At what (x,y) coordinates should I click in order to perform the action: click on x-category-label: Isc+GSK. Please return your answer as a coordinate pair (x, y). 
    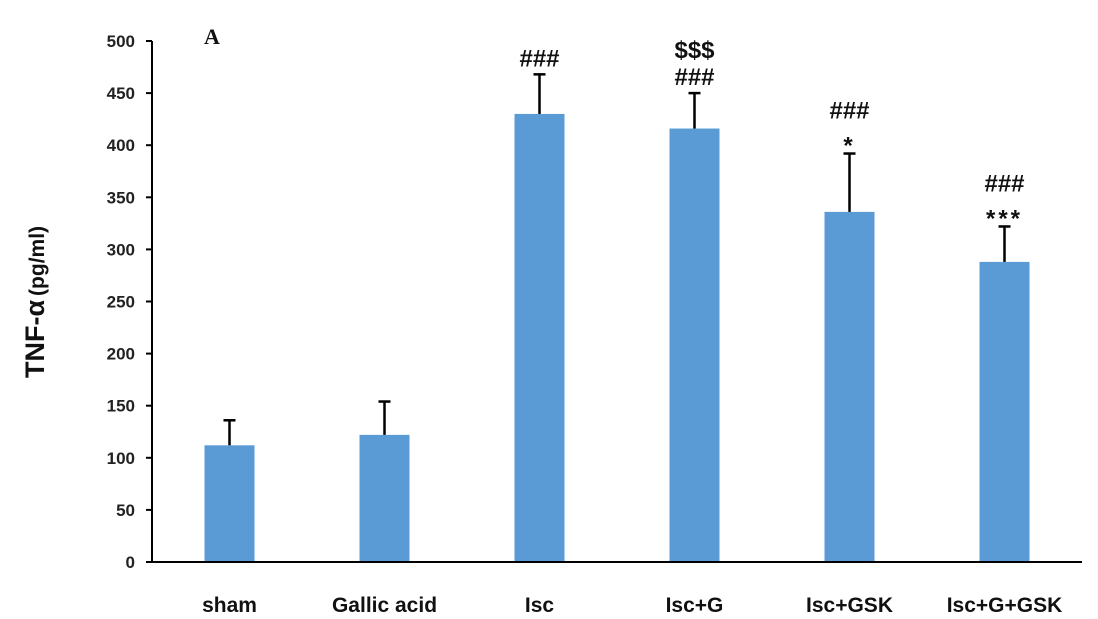
    Looking at the image, I should click on (849, 605).